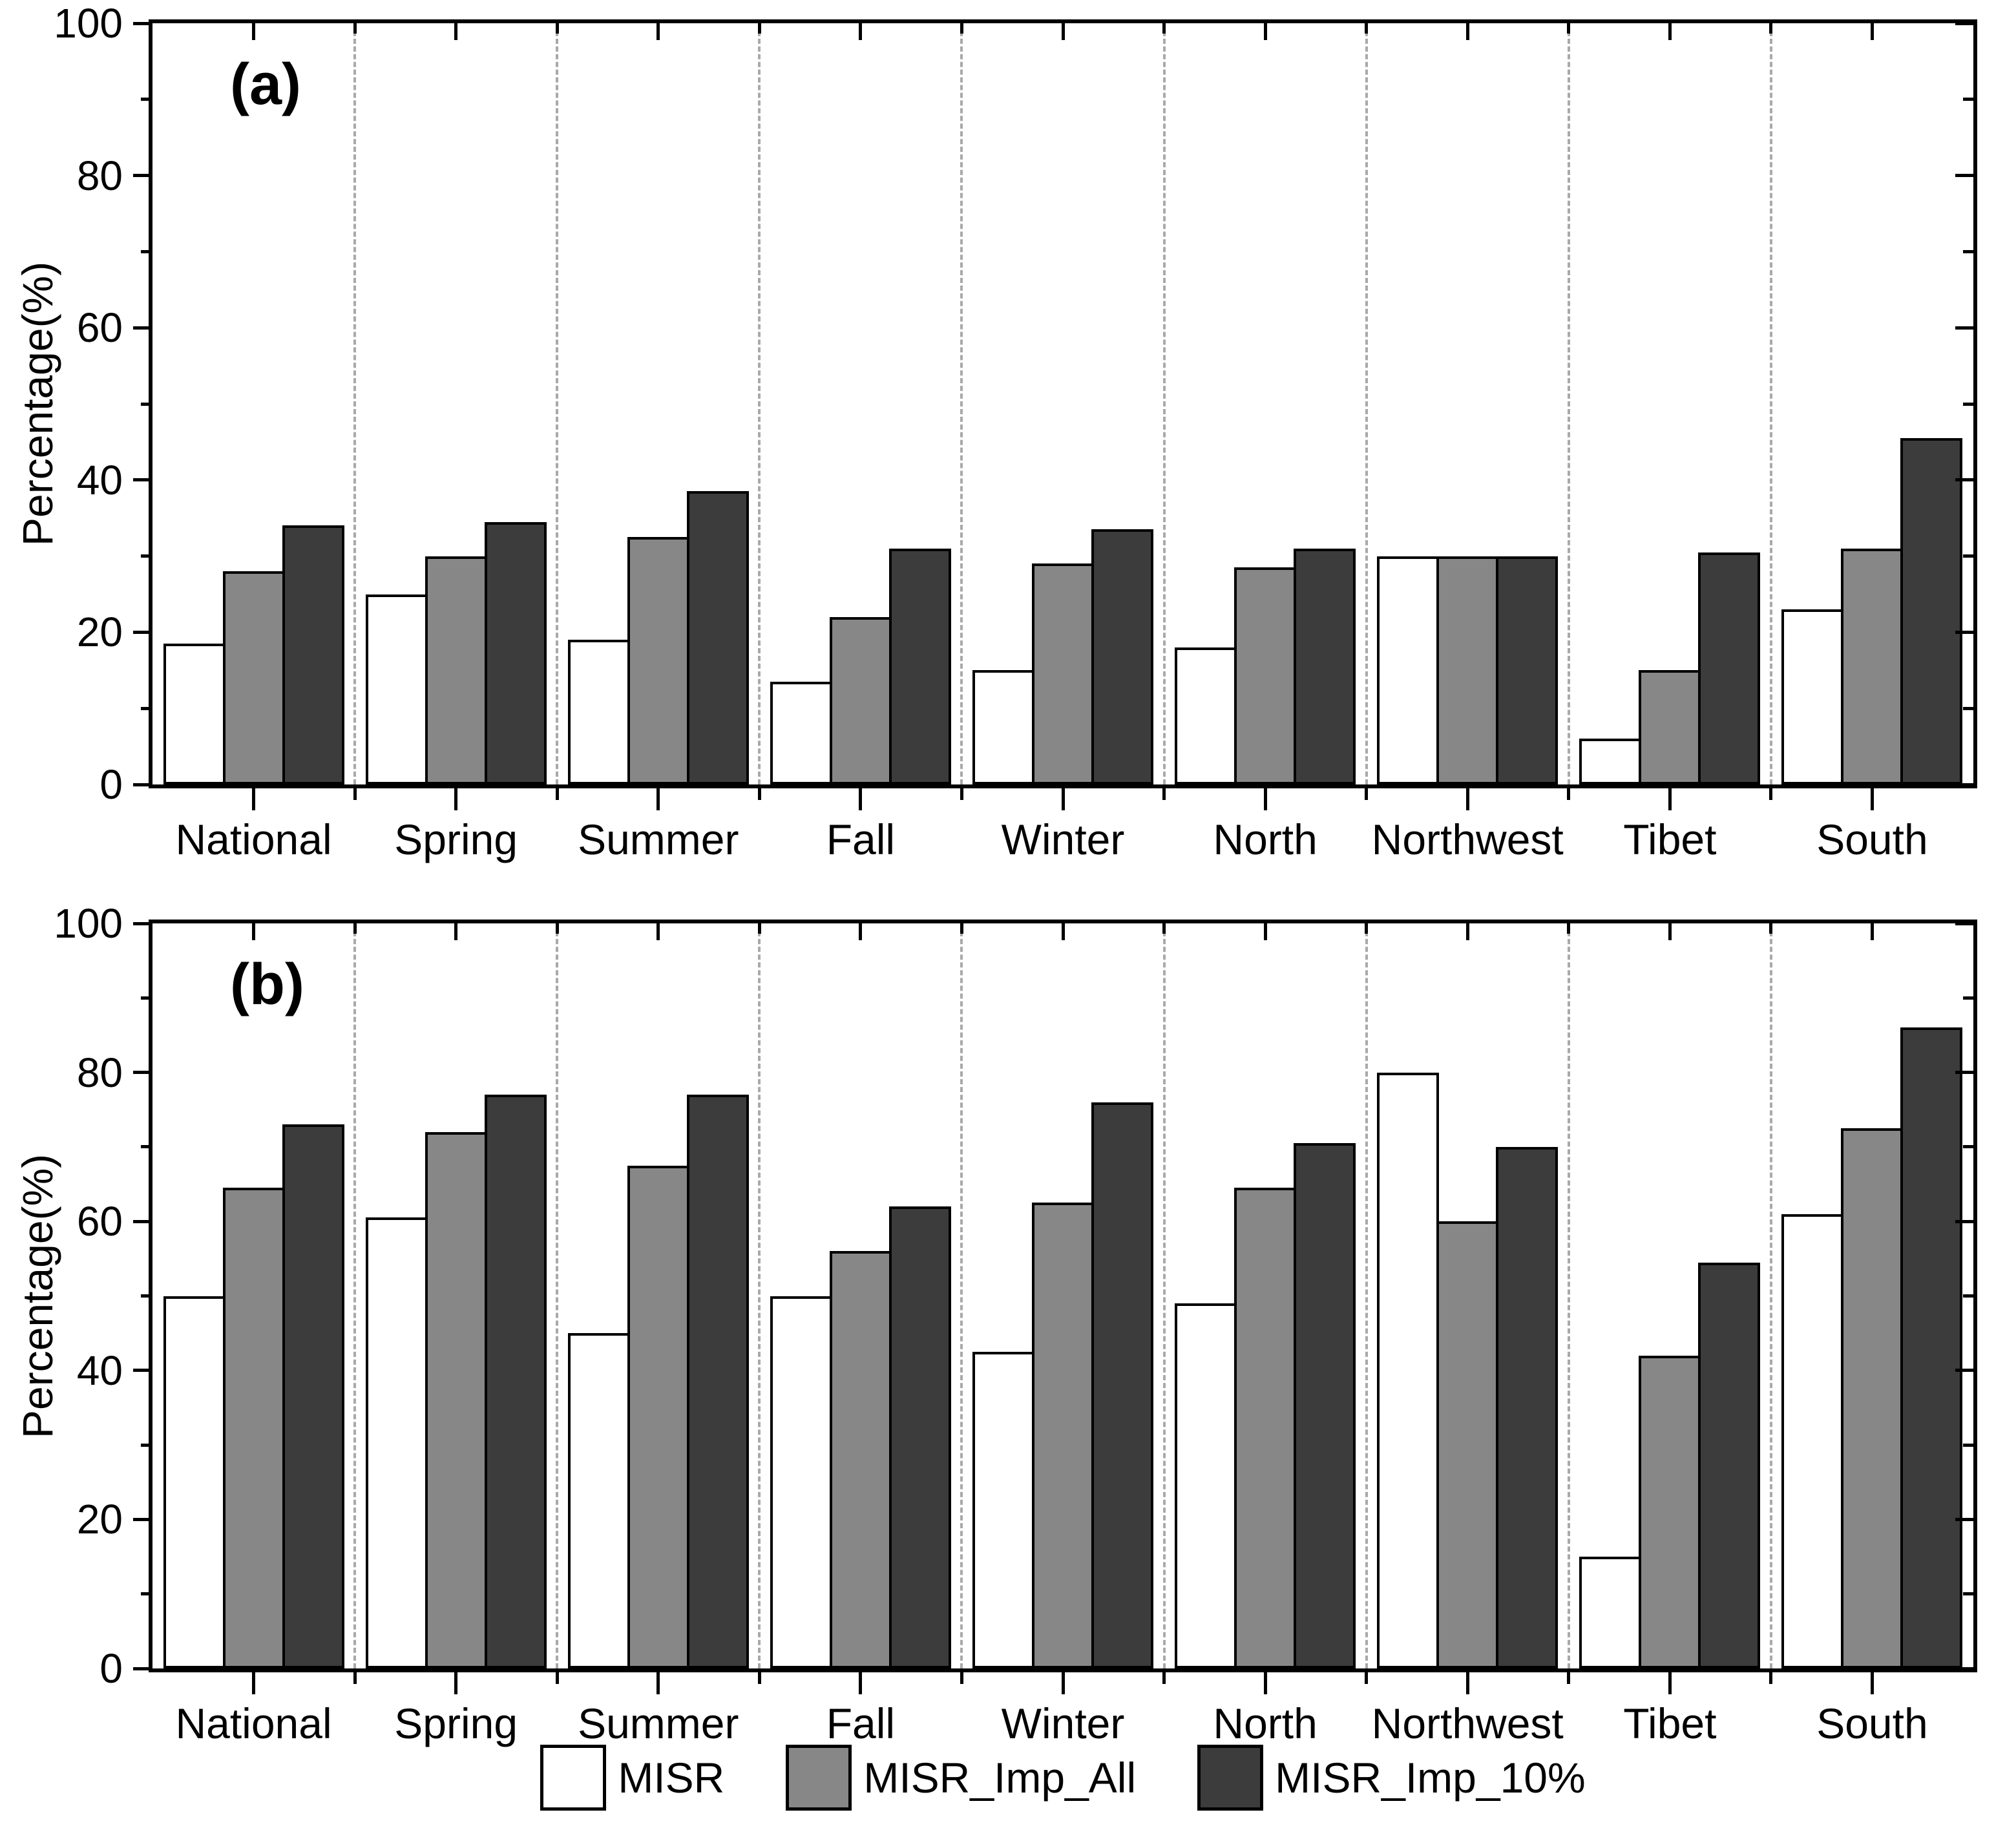 The image size is (2016, 1830). What do you see at coordinates (254, 839) in the screenshot?
I see `x-axis-tick-label: National` at bounding box center [254, 839].